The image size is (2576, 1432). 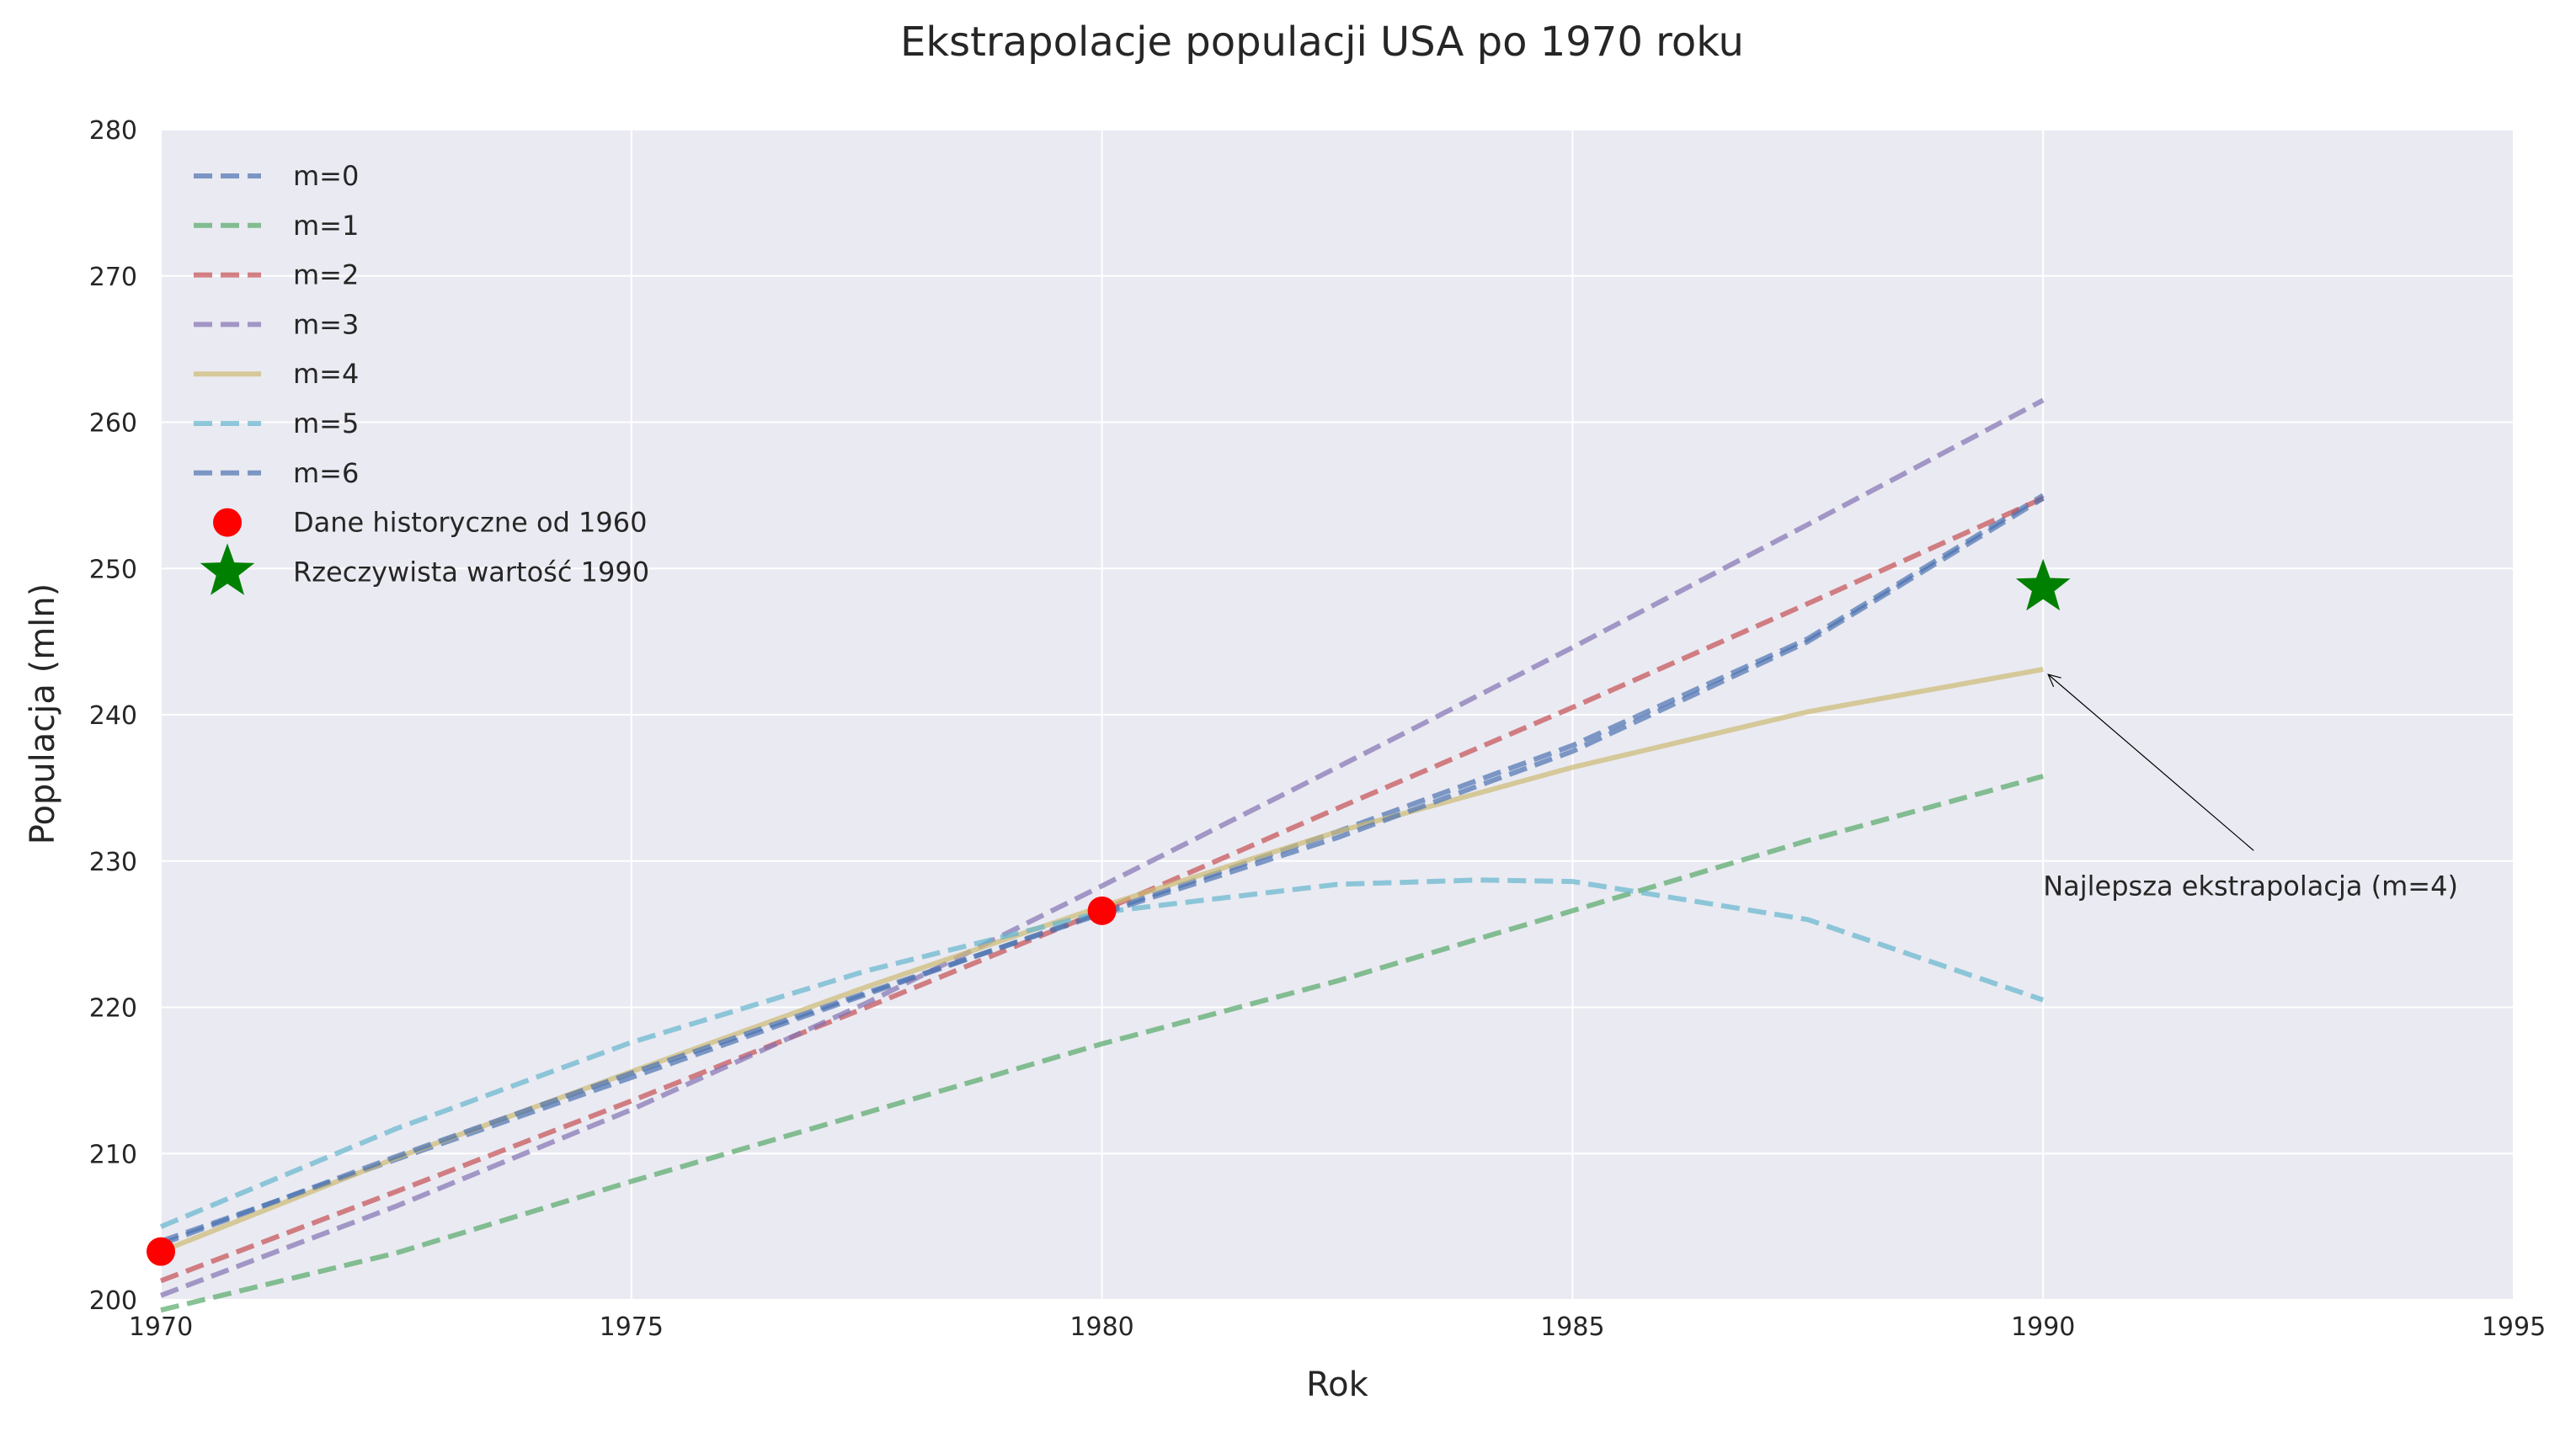 What do you see at coordinates (113, 1154) in the screenshot?
I see `y-tick-label: 210` at bounding box center [113, 1154].